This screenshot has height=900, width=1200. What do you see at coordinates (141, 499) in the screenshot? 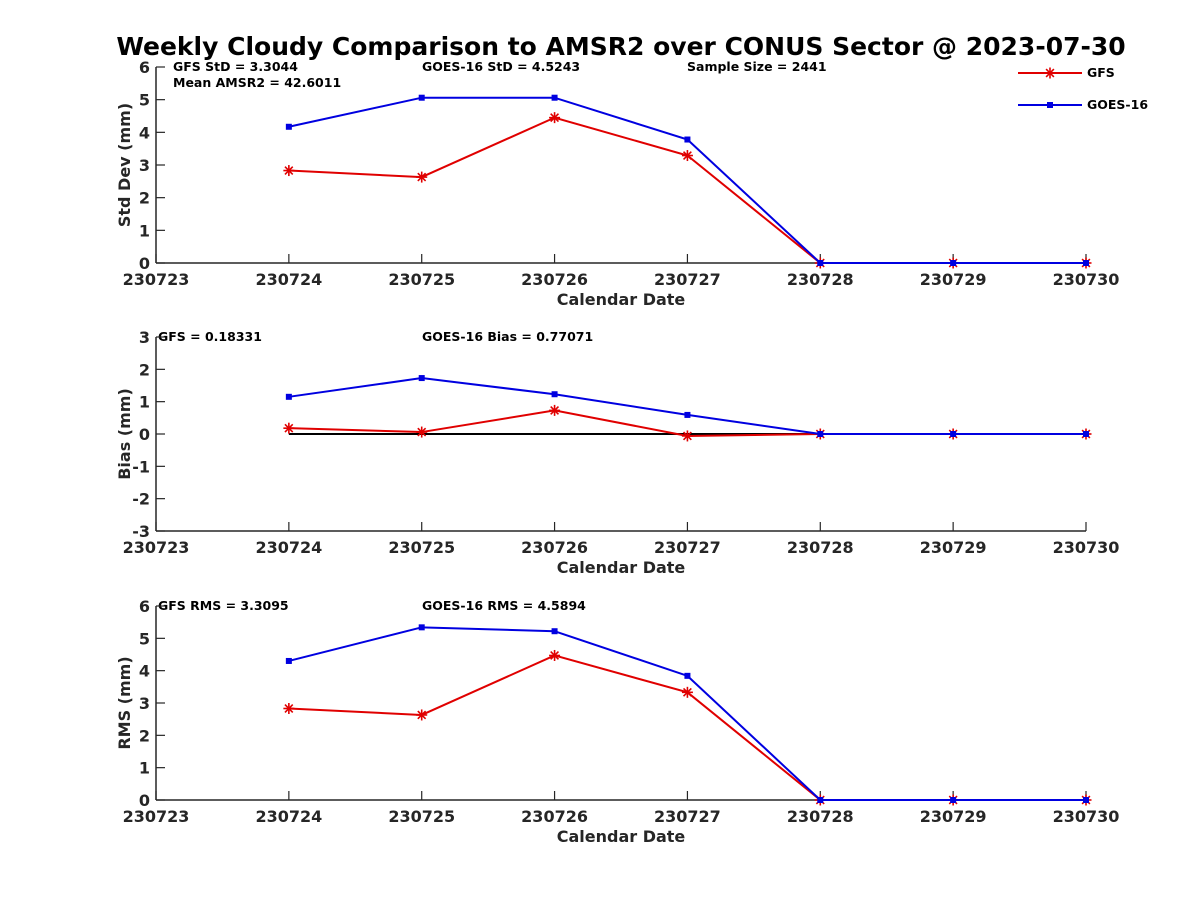
I see `y-tick-label: -2` at bounding box center [141, 499].